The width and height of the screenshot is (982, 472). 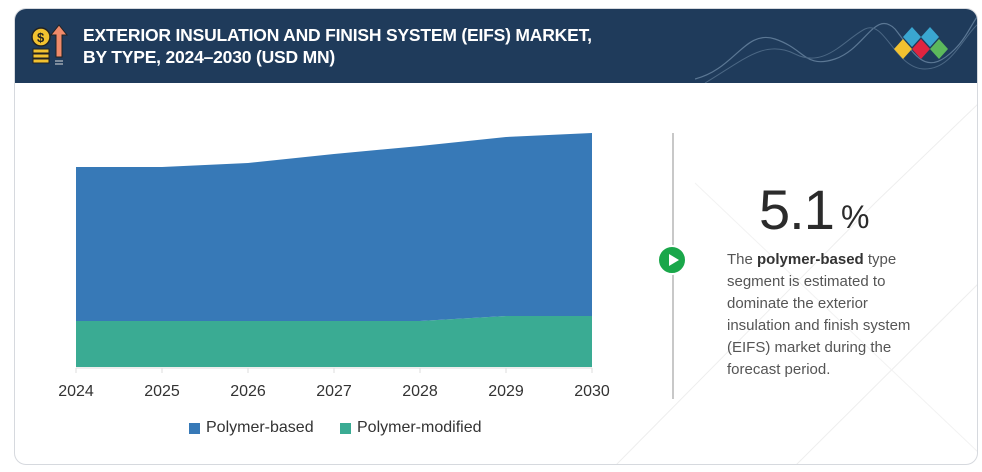 What do you see at coordinates (420, 391) in the screenshot?
I see `x-tick-label: 2028` at bounding box center [420, 391].